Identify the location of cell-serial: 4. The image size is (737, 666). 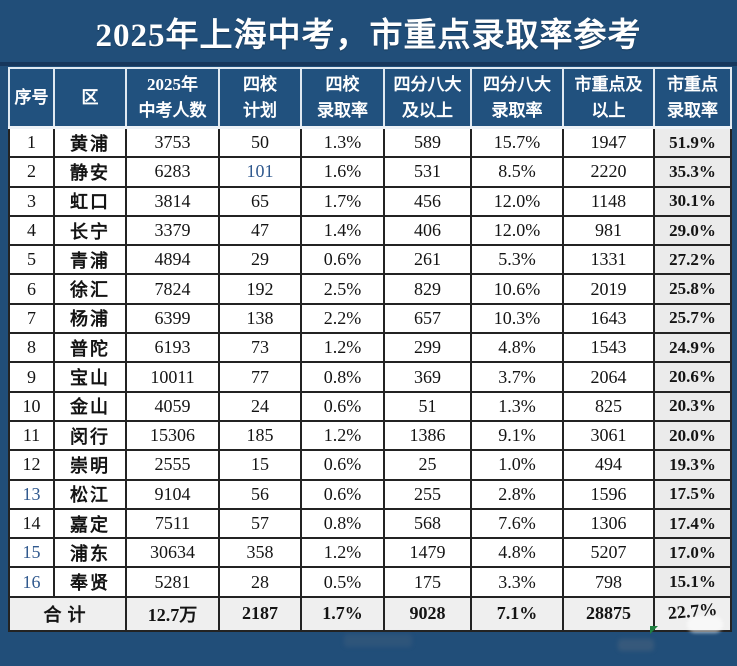
(31, 230).